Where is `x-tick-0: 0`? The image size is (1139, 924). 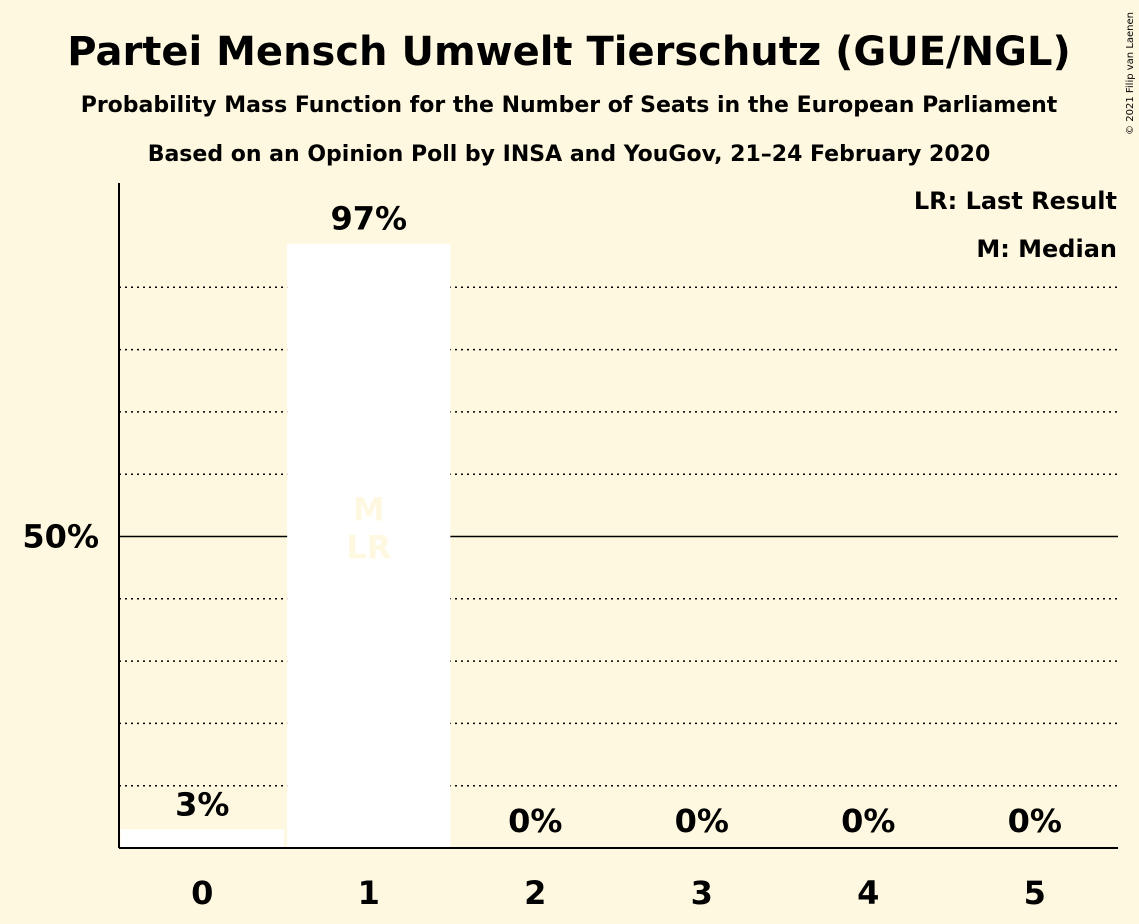
x-tick-0: 0 is located at coordinates (202, 893).